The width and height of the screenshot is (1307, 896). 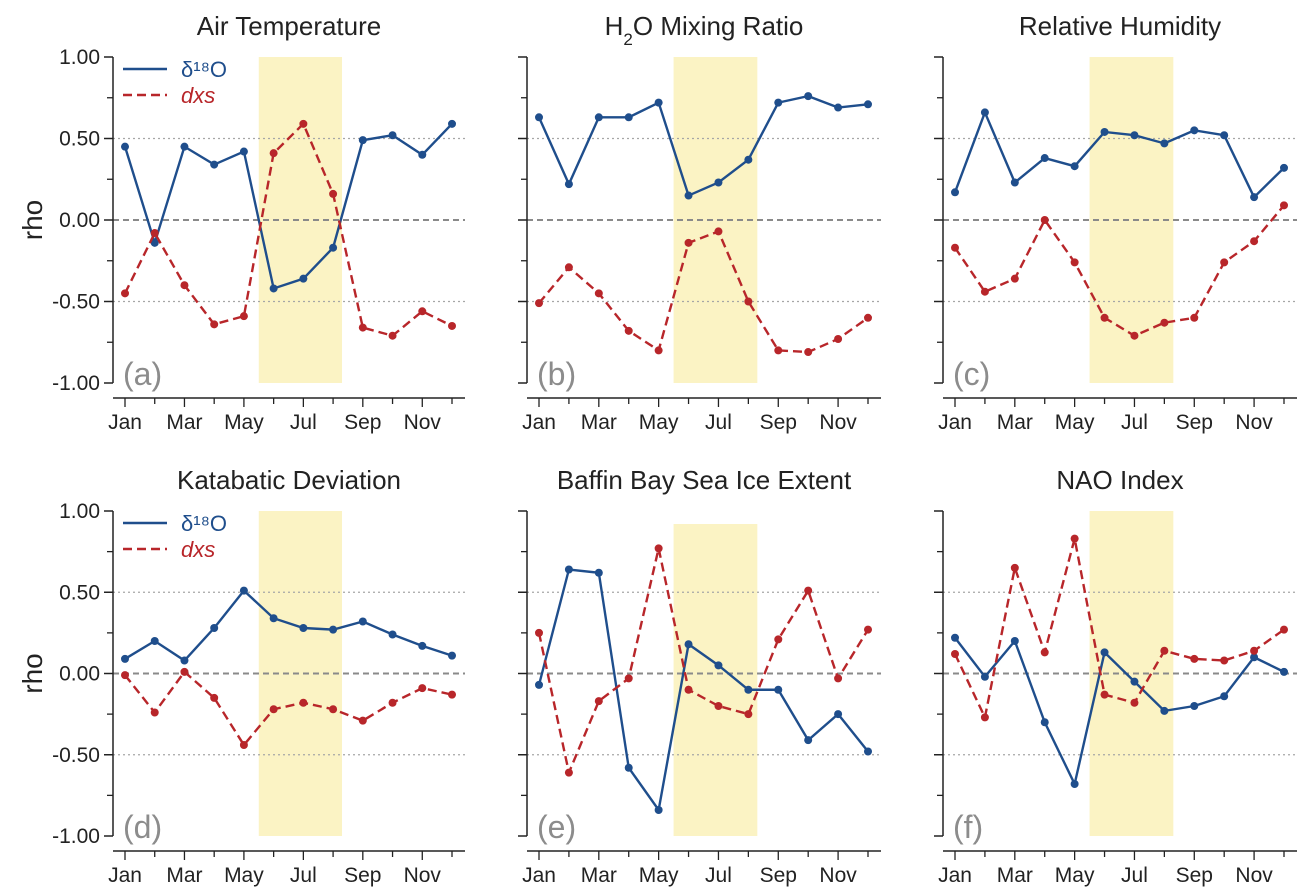 I want to click on x-tick-label: Jul, so click(x=718, y=422).